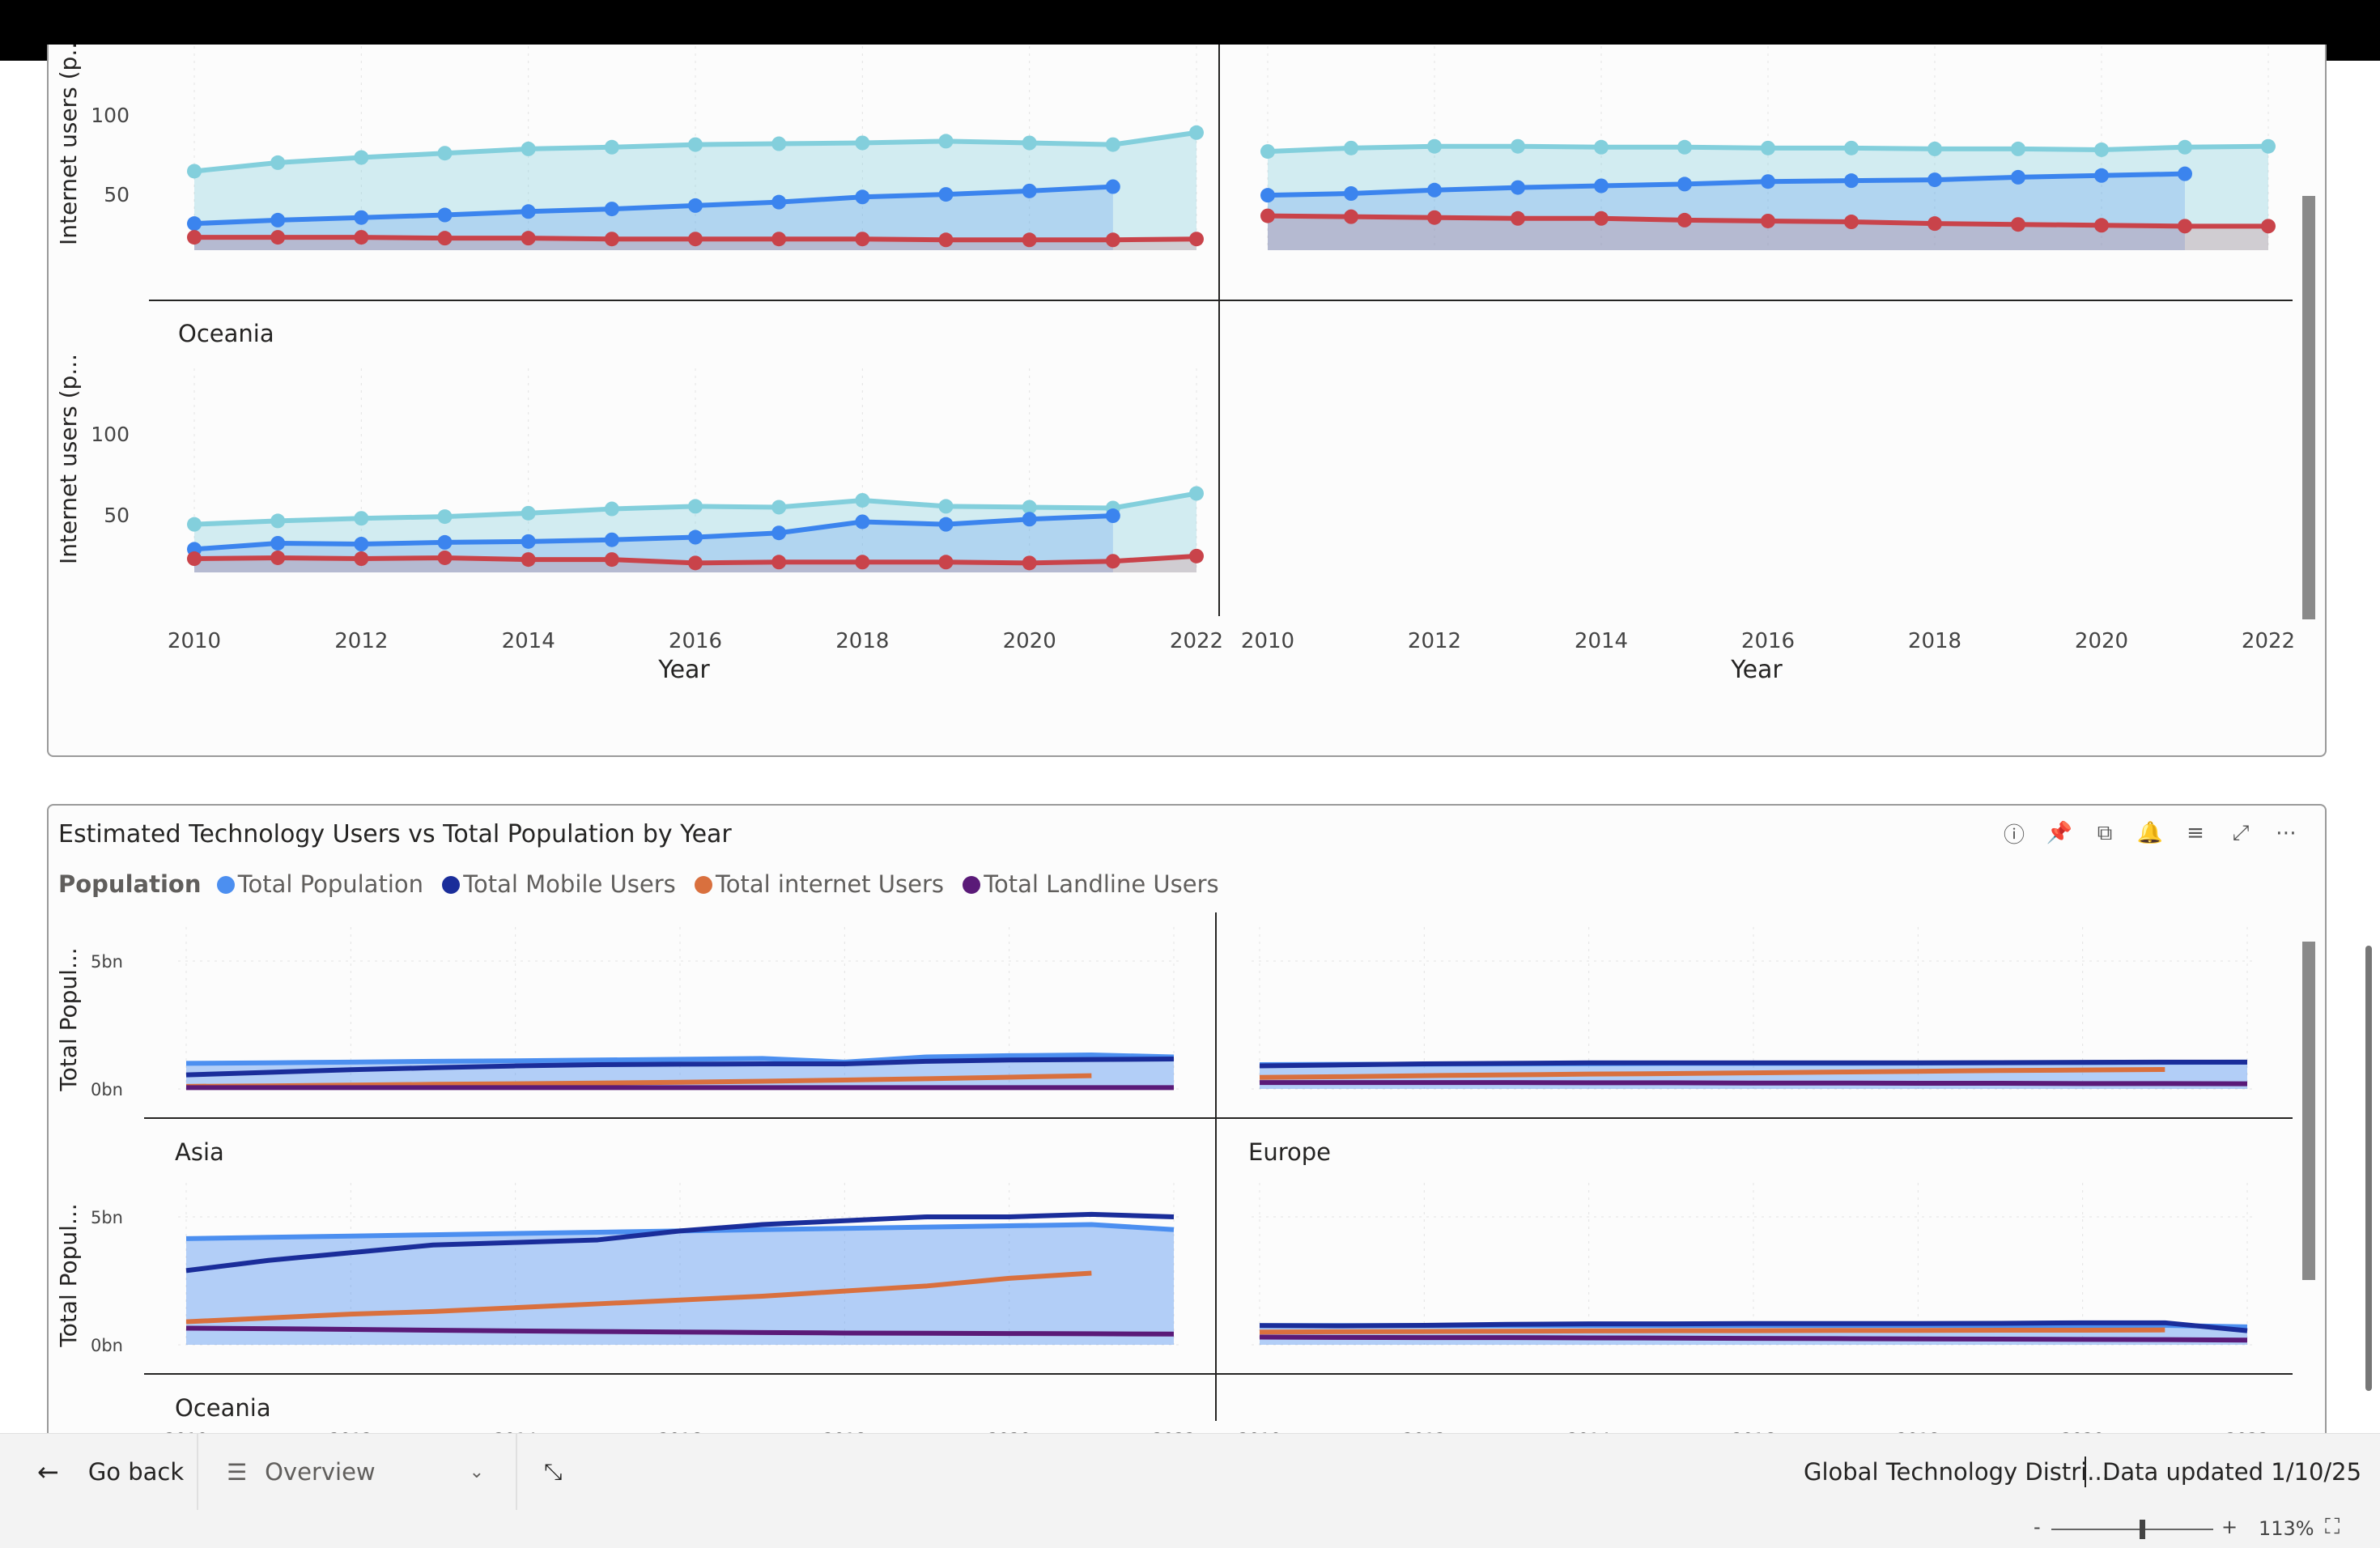 This screenshot has height=1548, width=2380. What do you see at coordinates (1757, 670) in the screenshot?
I see `x-axis-title: Year` at bounding box center [1757, 670].